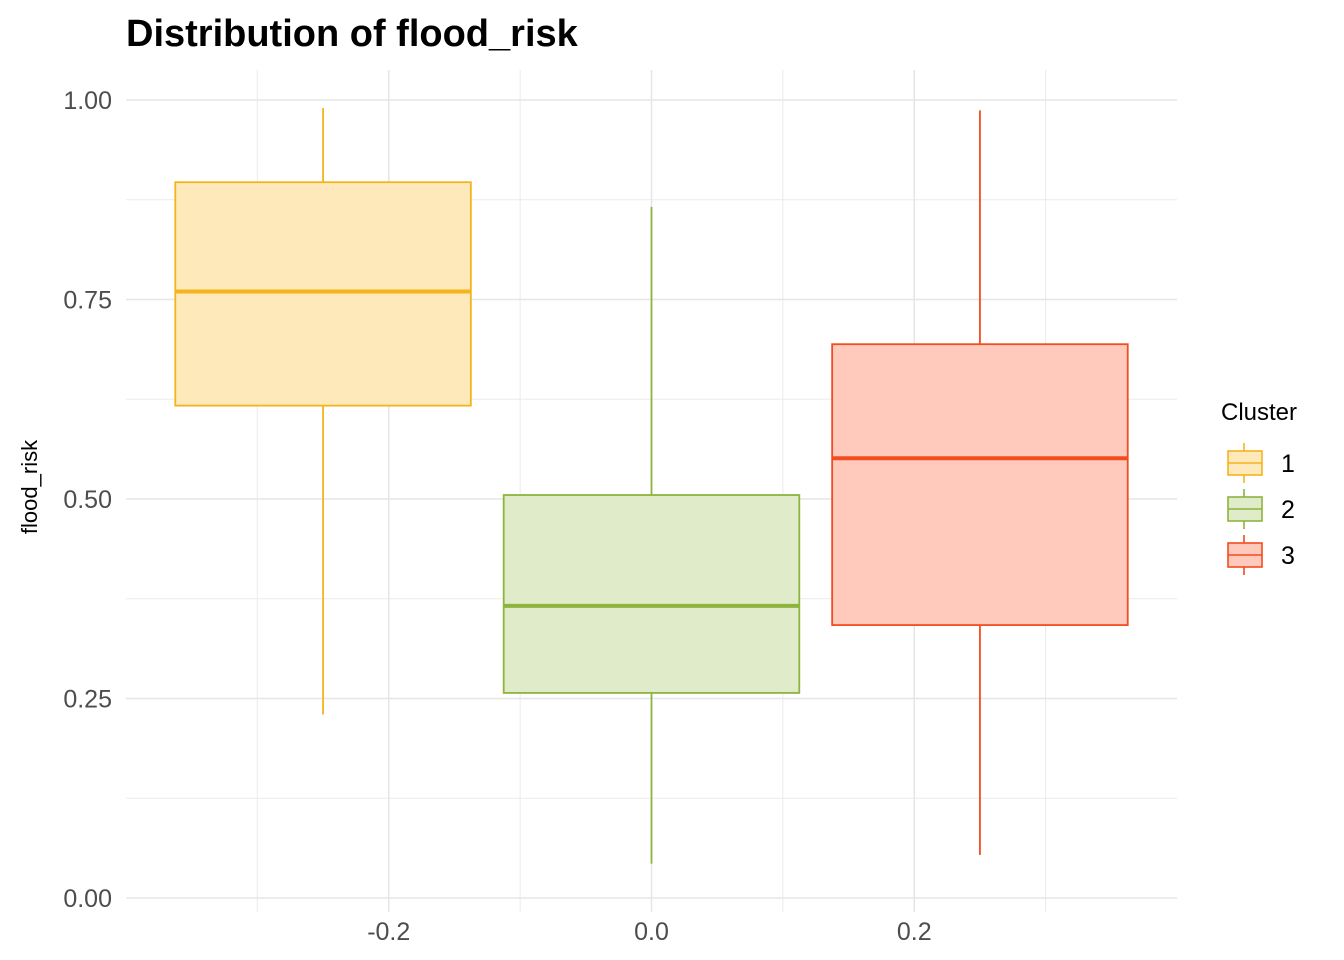 The width and height of the screenshot is (1344, 960). What do you see at coordinates (1288, 464) in the screenshot?
I see `legend-label: 1` at bounding box center [1288, 464].